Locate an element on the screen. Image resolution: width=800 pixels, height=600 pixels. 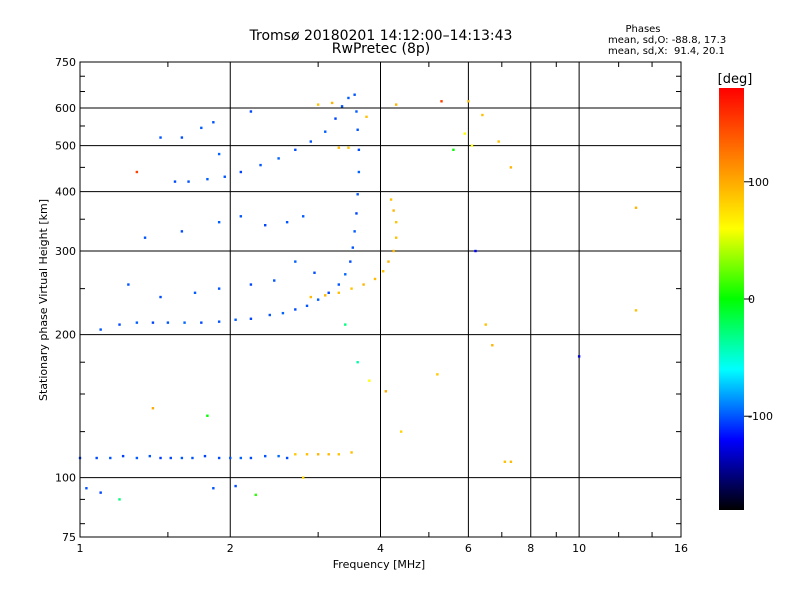
x-tick-label: 10 is located at coordinates (579, 548).